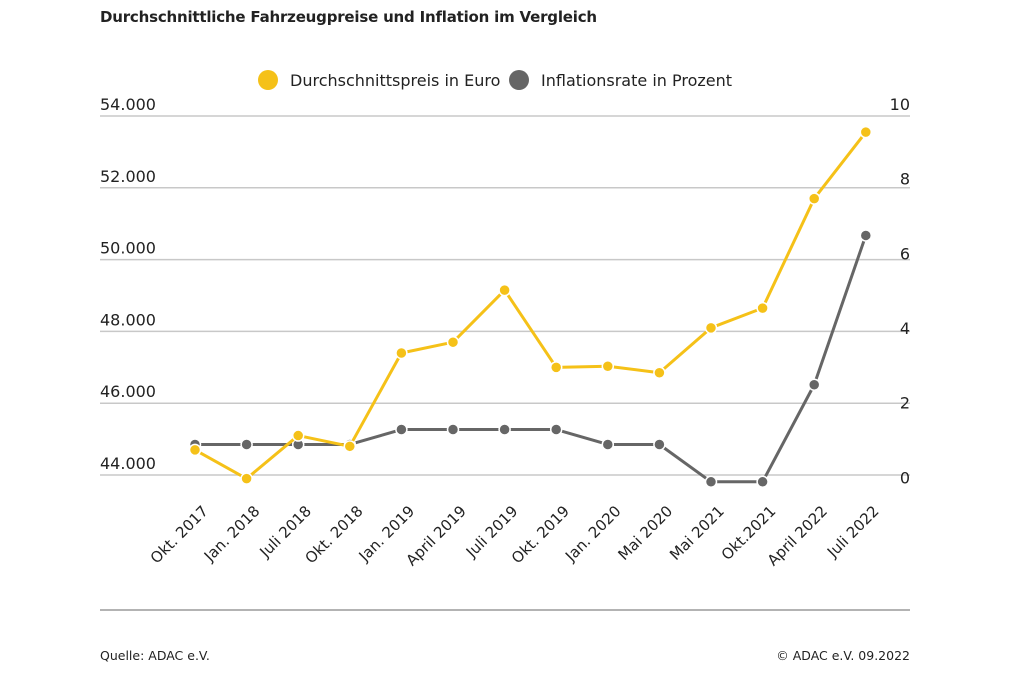 Image resolution: width=1010 pixels, height=673 pixels. What do you see at coordinates (905, 477) in the screenshot?
I see `right-tick-label: 0` at bounding box center [905, 477].